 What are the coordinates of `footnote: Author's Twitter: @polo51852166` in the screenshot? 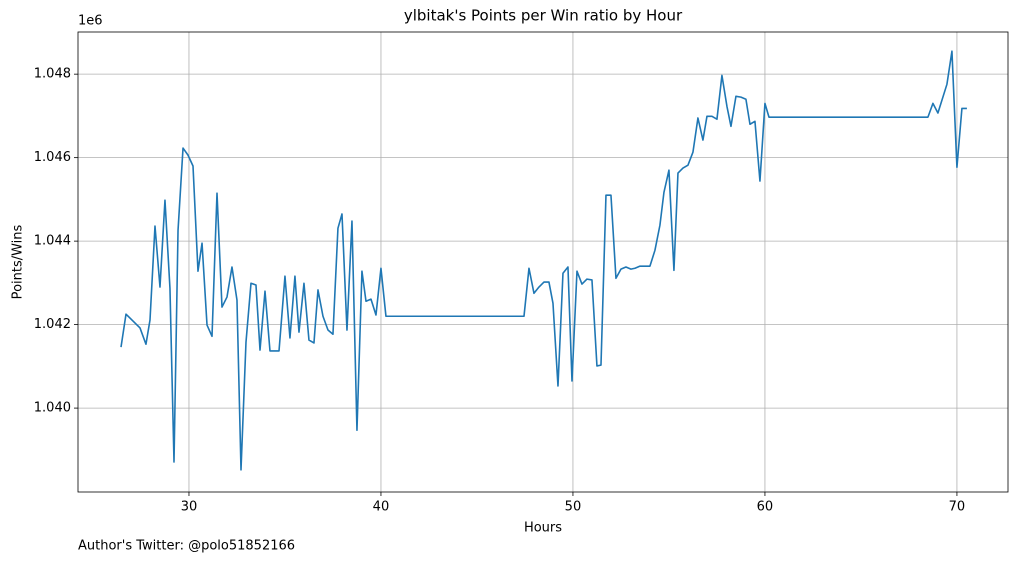 It's located at (186, 546).